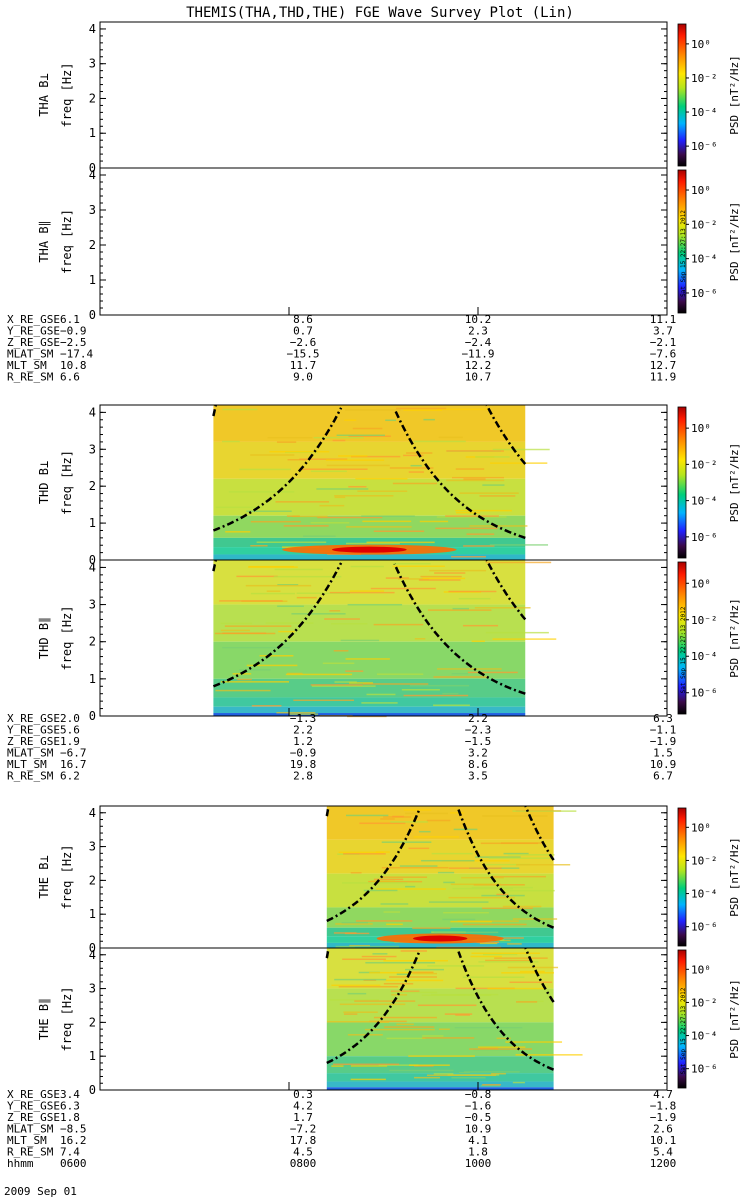  Describe the element at coordinates (369, 688) in the screenshot. I see `spectral-band` at that location.